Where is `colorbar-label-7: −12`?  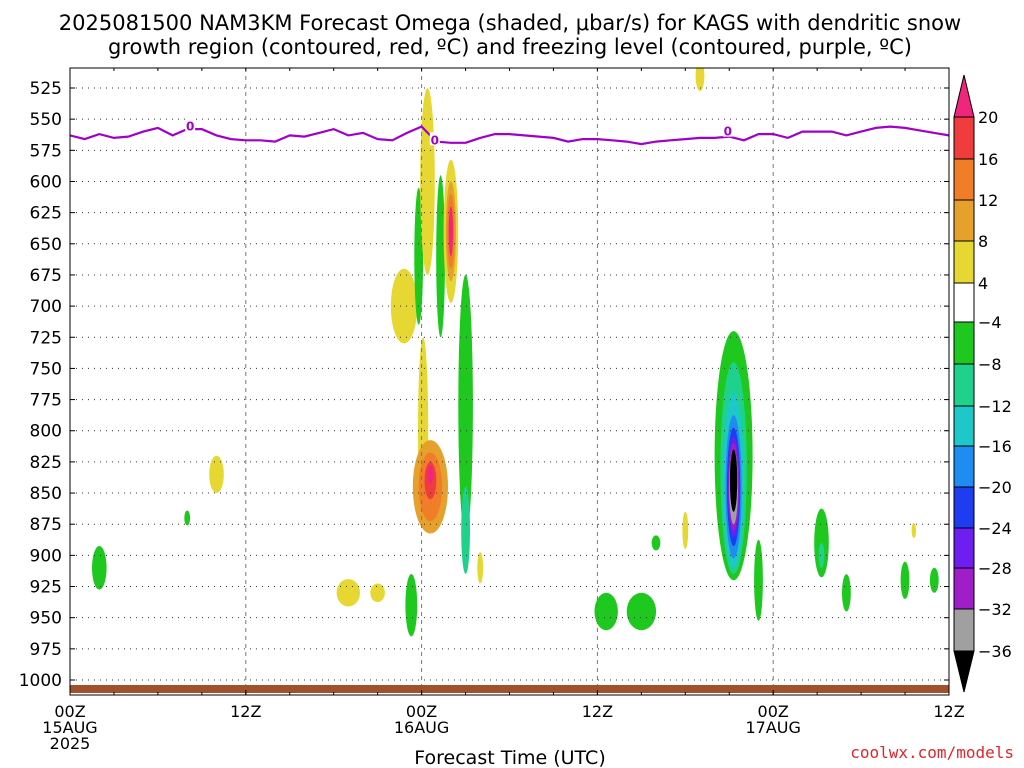 colorbar-label-7: −12 is located at coordinates (995, 406).